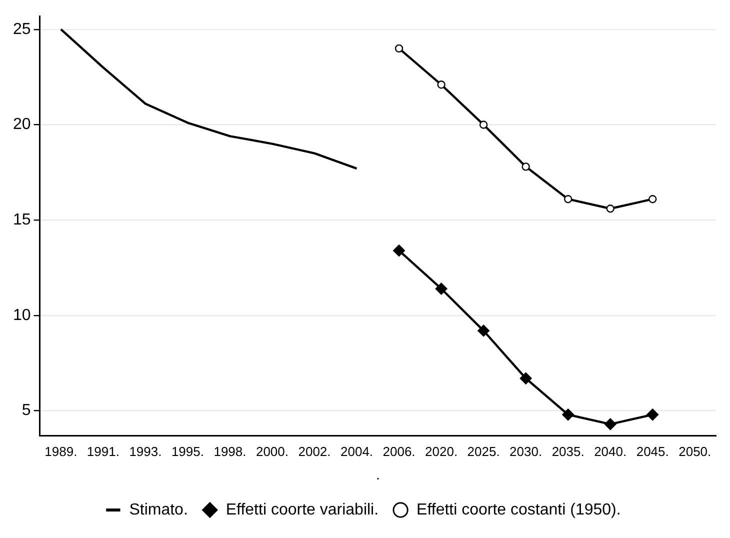 This screenshot has width=730, height=538. What do you see at coordinates (22, 29) in the screenshot?
I see `y-tick-label: 25` at bounding box center [22, 29].